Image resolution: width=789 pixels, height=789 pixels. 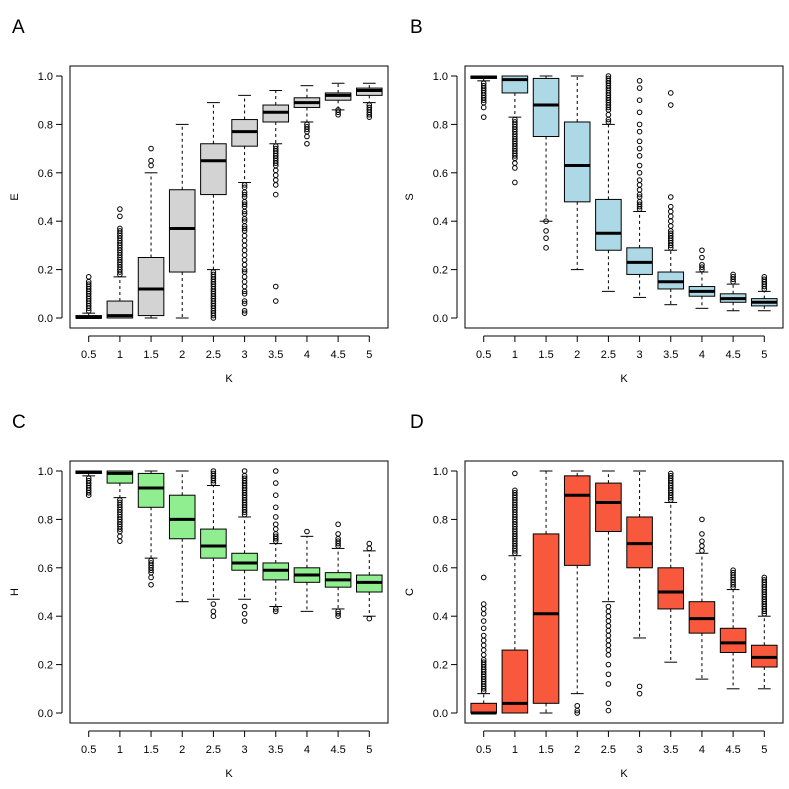 What do you see at coordinates (337, 355) in the screenshot?
I see `x-tick-label: 4.5` at bounding box center [337, 355].